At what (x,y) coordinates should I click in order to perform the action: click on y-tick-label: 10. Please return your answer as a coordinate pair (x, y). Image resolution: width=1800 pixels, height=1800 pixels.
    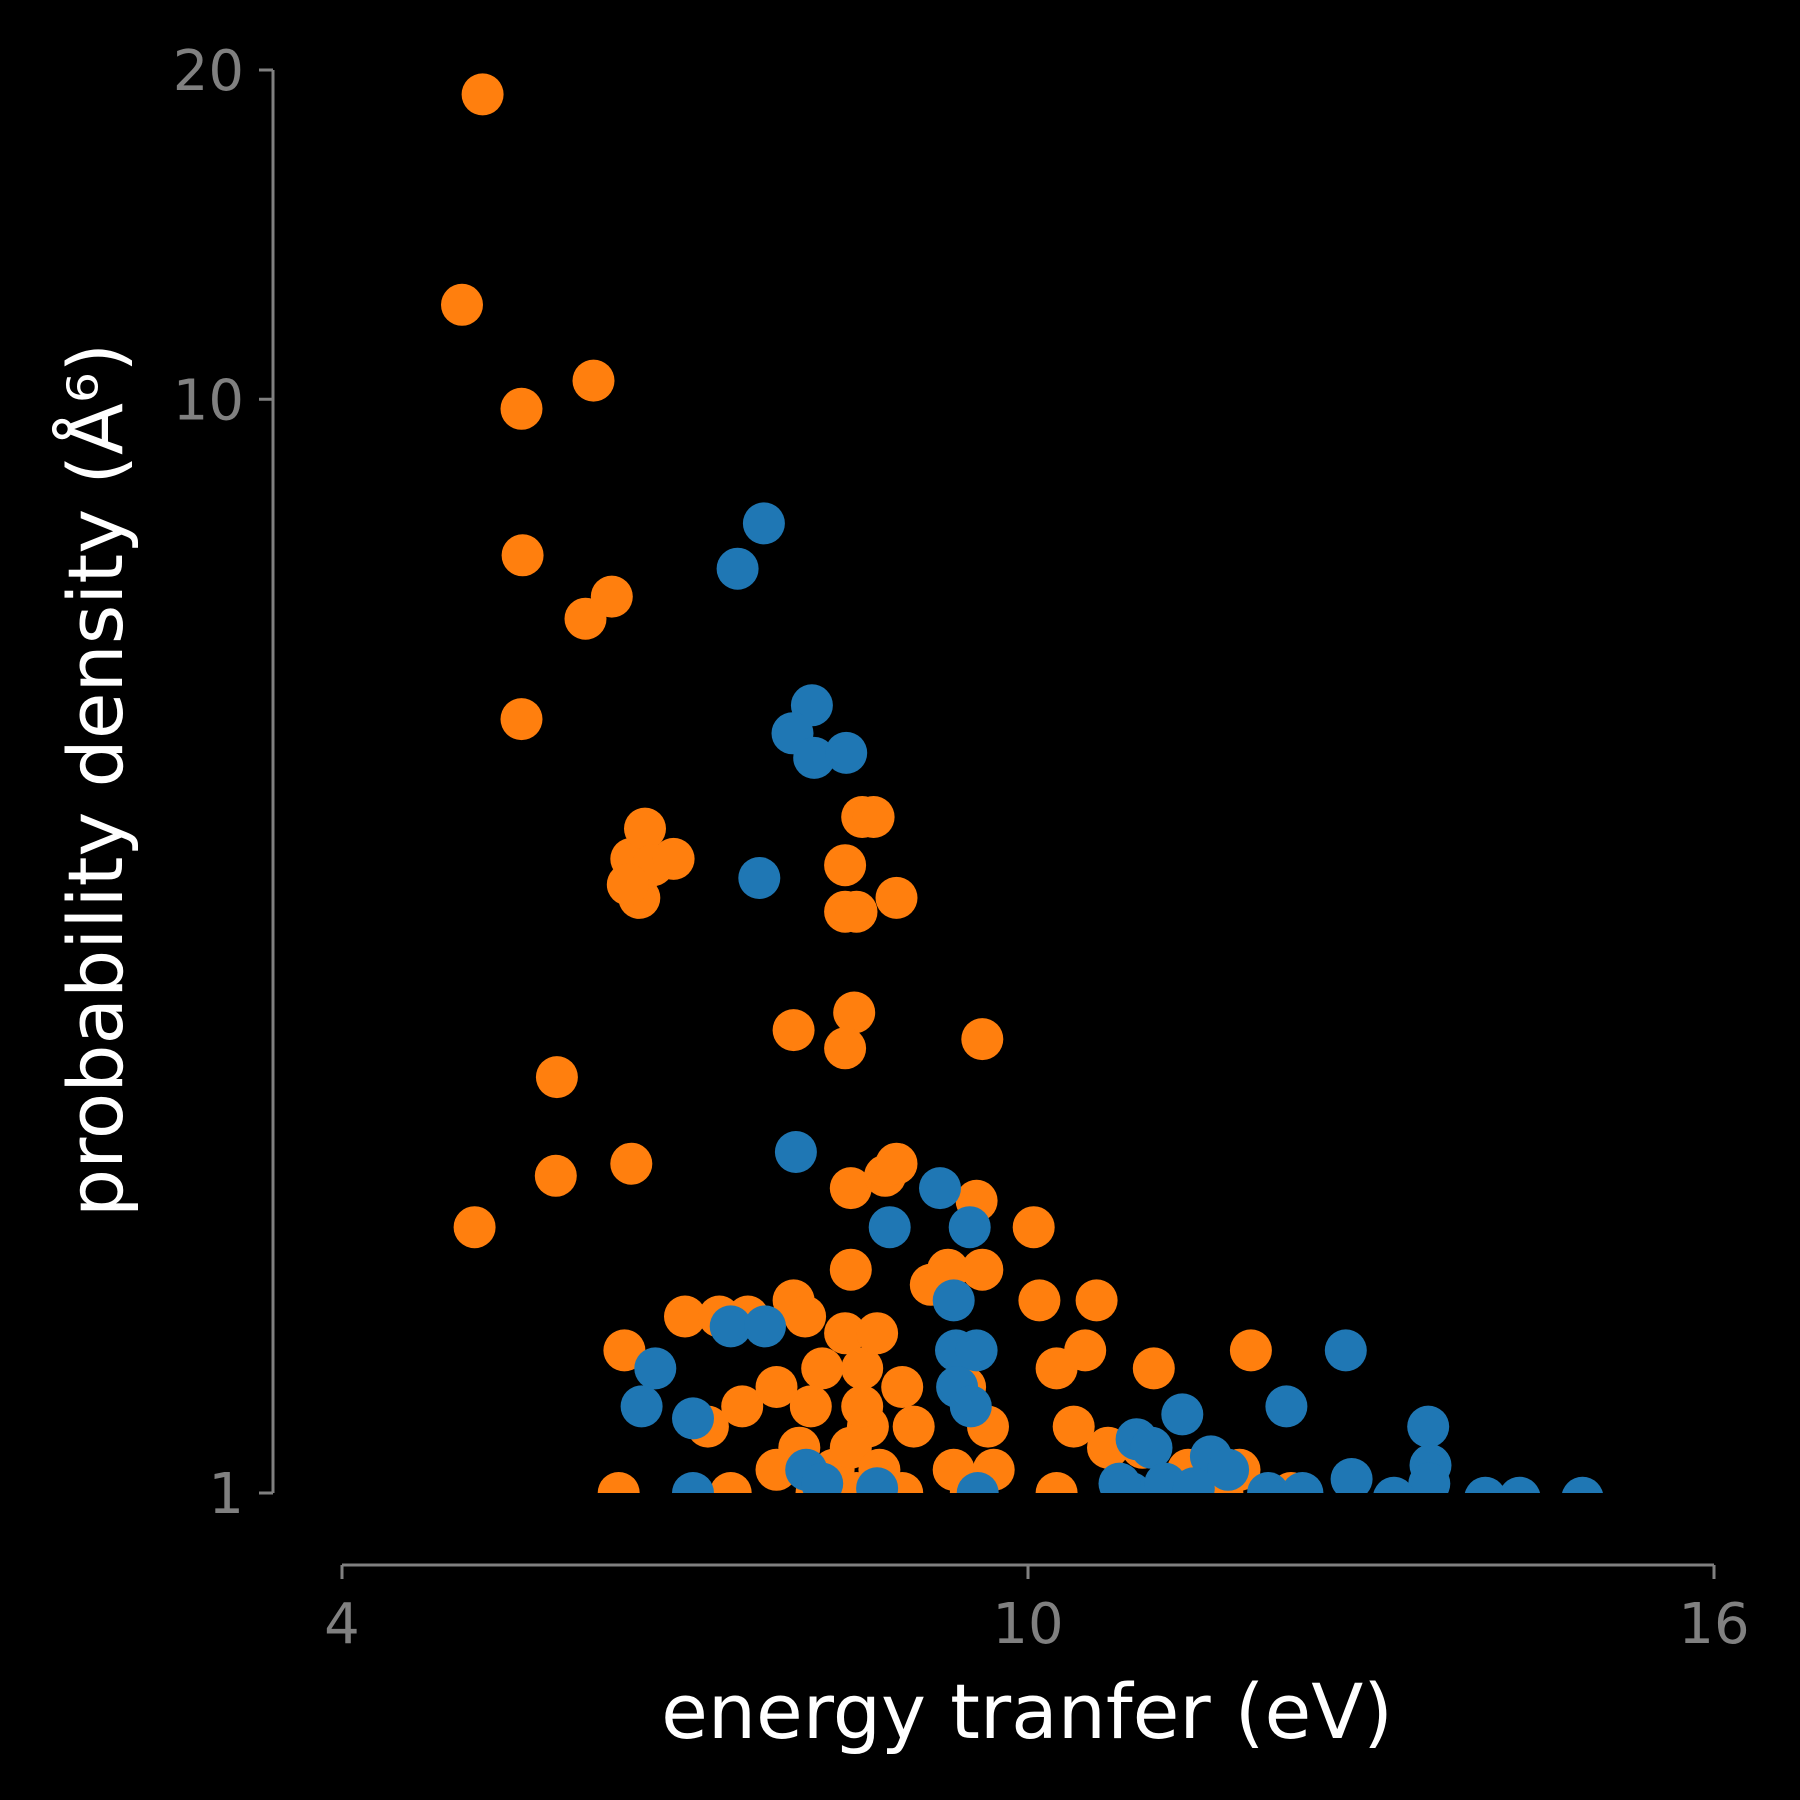
    Looking at the image, I should click on (208, 400).